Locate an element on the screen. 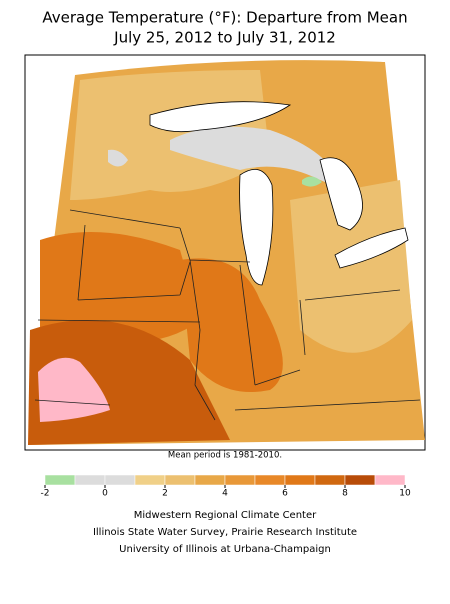  colorbar-tick-label: 8 is located at coordinates (345, 494).